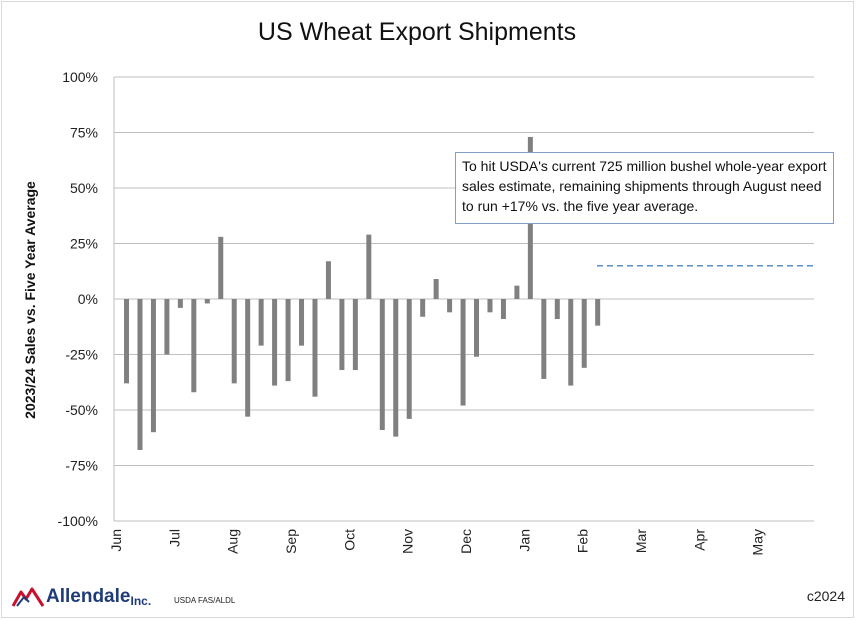 The image size is (857, 621). What do you see at coordinates (437, 542) in the screenshot?
I see `x-tick-labels: Jun Jul Aug Sep Oct Nov Dec Jan Feb Mar Apr May` at bounding box center [437, 542].